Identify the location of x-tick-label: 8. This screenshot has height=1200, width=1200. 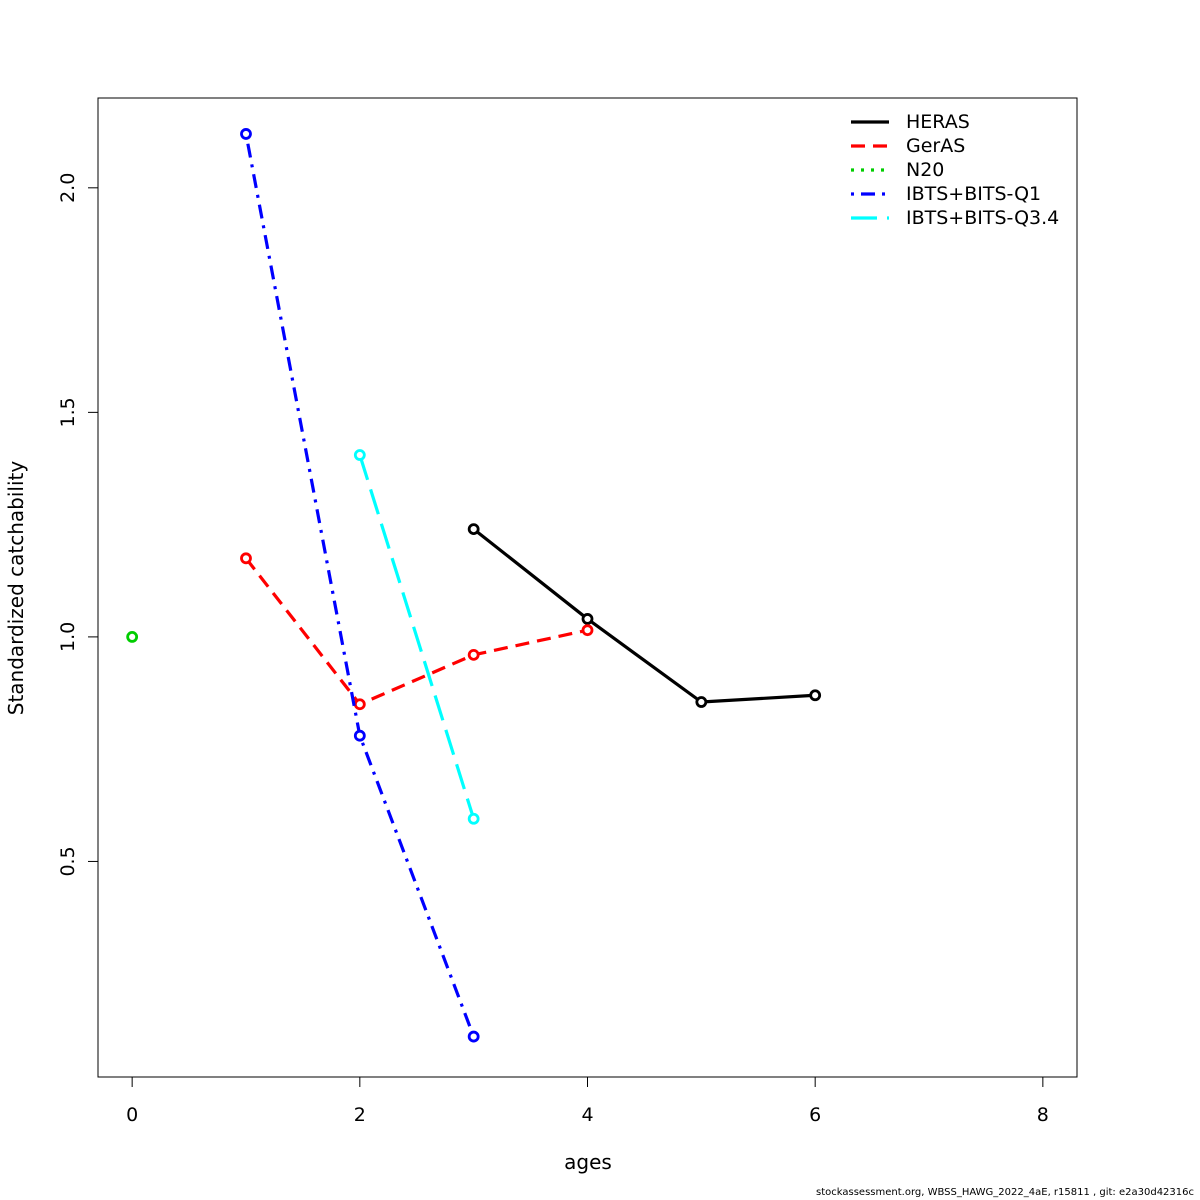
(1043, 1115).